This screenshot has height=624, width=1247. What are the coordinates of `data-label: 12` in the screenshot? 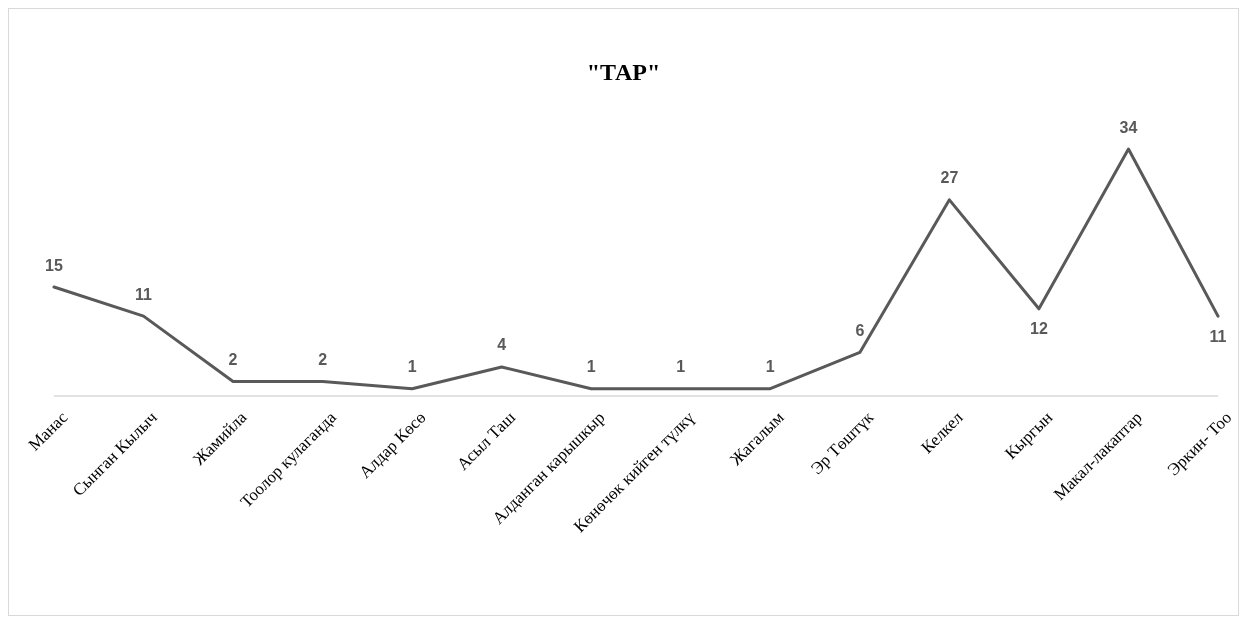 It's located at (1039, 329).